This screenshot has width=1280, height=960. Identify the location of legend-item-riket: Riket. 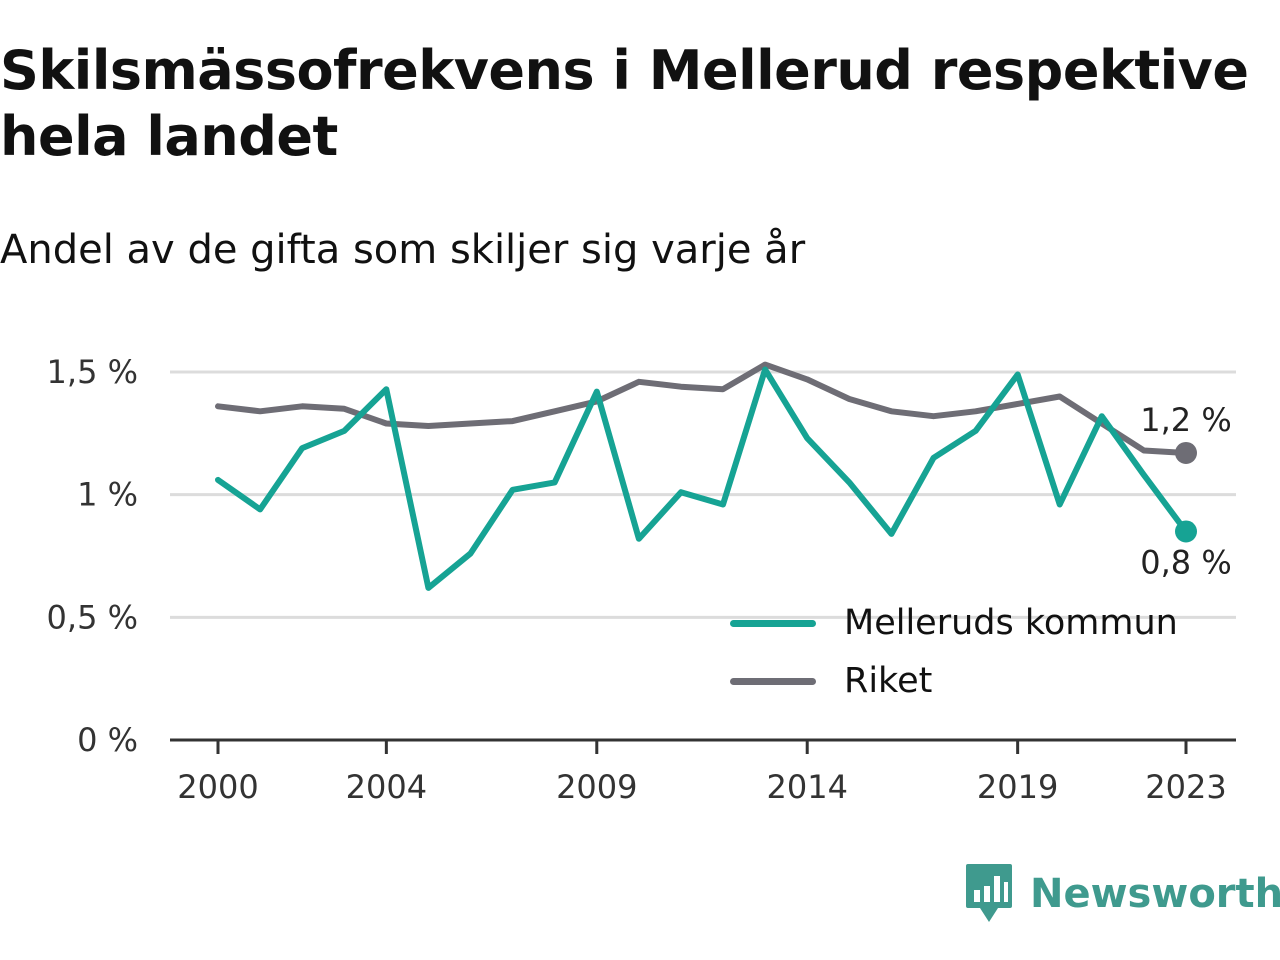
(954, 681).